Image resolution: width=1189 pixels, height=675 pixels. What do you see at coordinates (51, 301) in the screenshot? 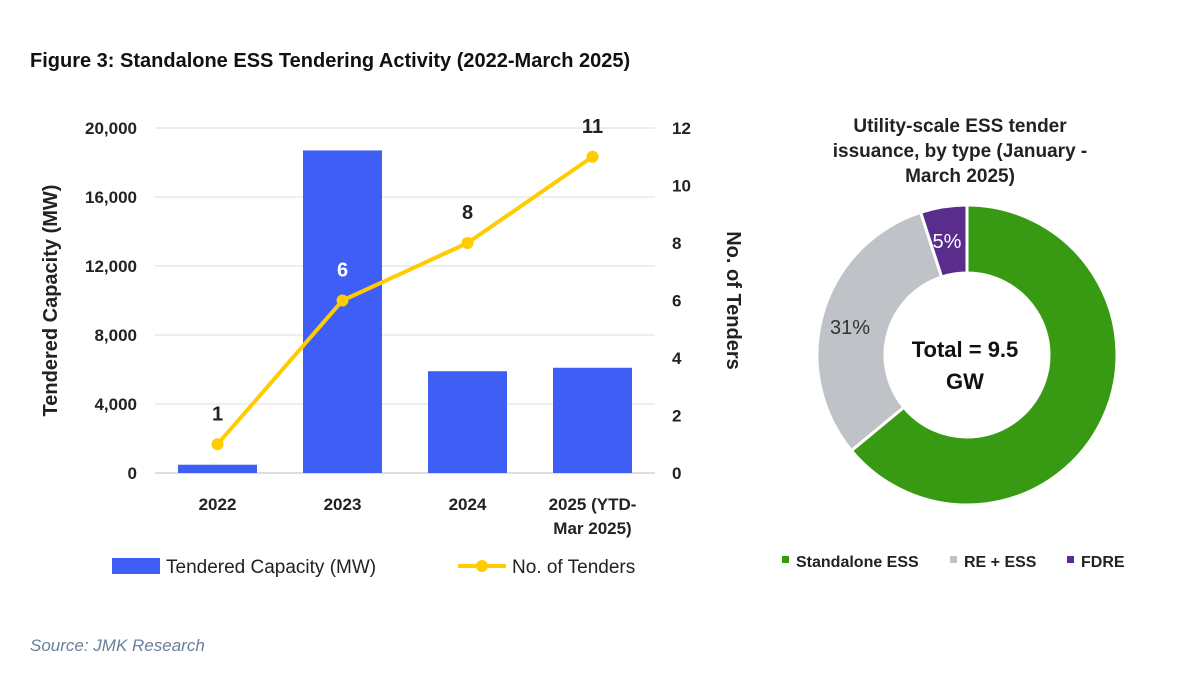
I see `y-axis-label: Tendered Capacity (MW)` at bounding box center [51, 301].